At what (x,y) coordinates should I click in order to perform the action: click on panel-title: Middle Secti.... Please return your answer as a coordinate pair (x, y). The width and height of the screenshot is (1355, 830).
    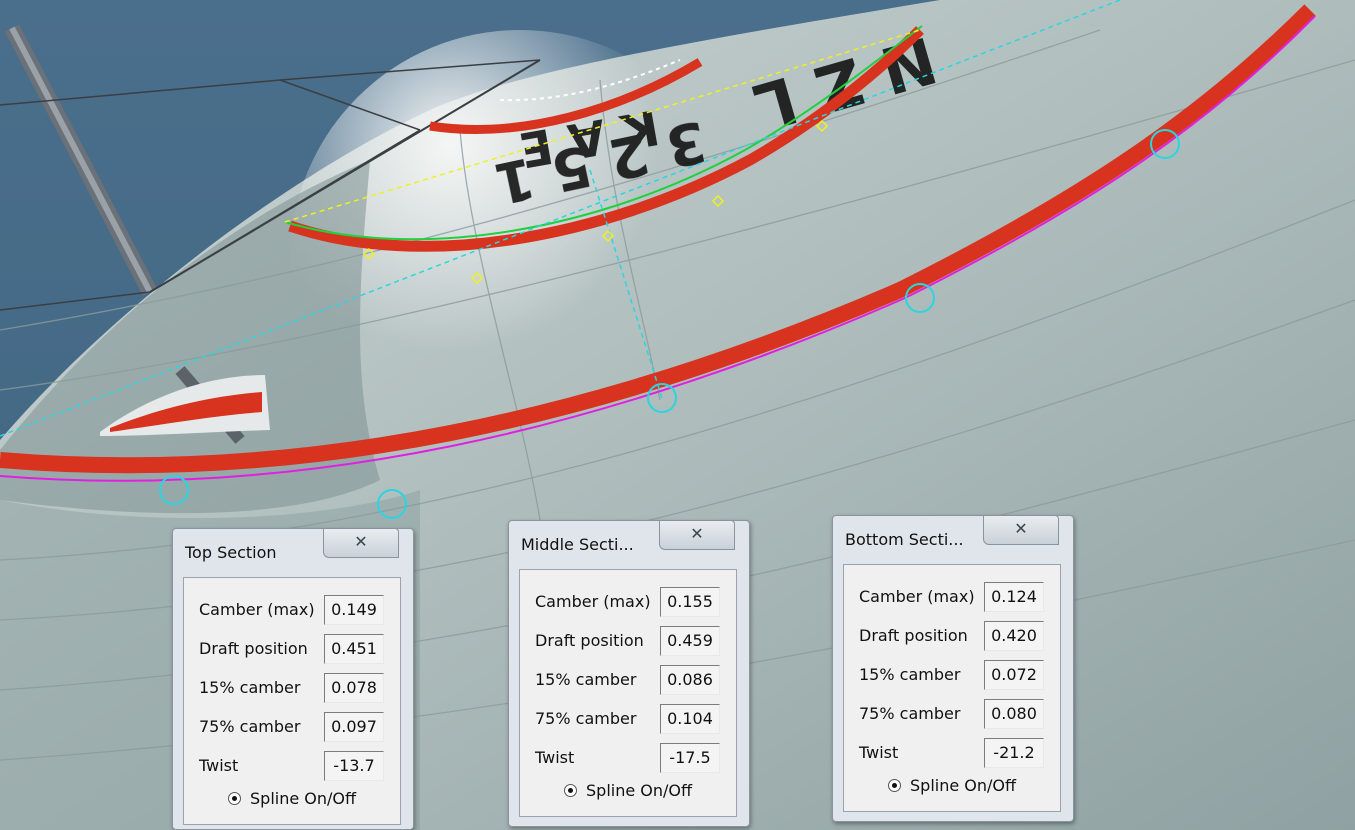
    Looking at the image, I should click on (577, 544).